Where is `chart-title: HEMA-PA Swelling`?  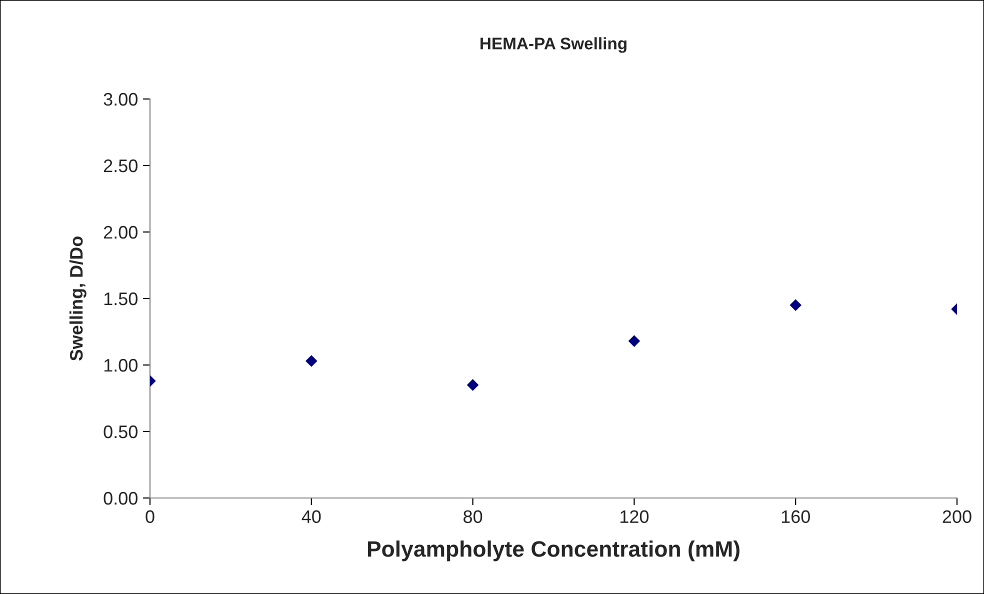 chart-title: HEMA-PA Swelling is located at coordinates (553, 45).